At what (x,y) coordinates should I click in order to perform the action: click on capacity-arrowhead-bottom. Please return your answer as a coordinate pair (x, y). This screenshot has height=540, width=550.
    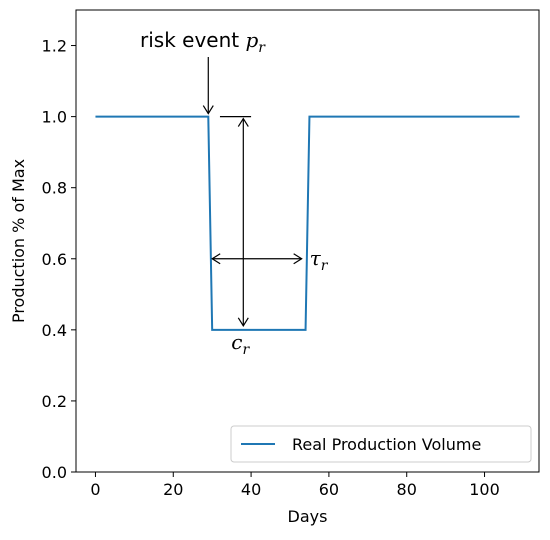
    Looking at the image, I should click on (243, 322).